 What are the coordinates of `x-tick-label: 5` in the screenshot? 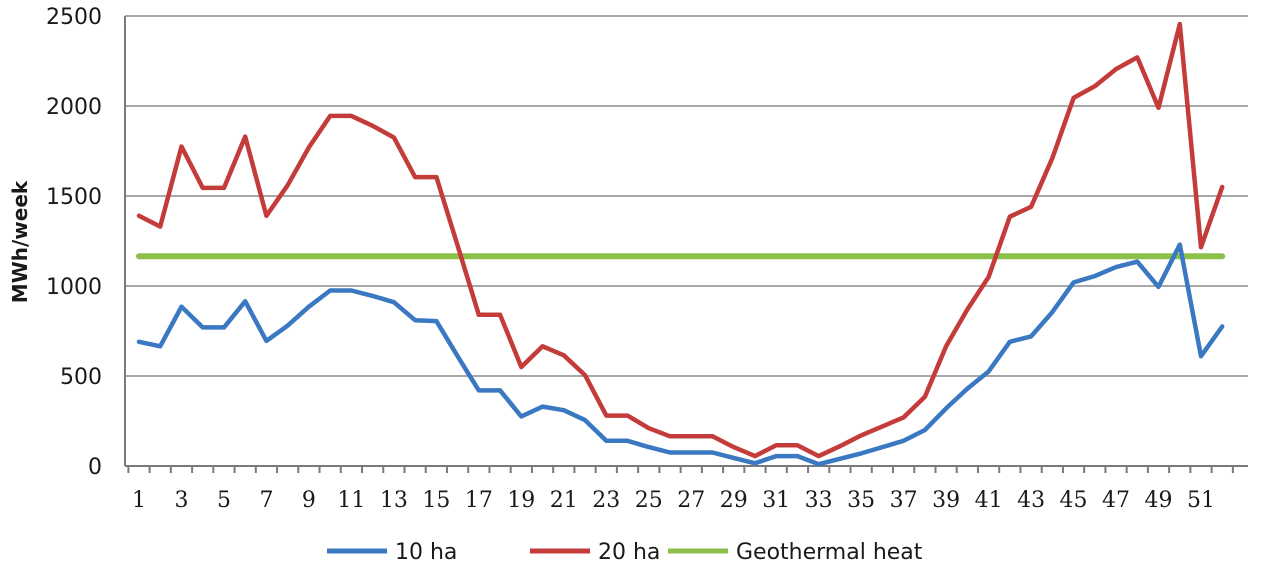 It's located at (224, 500).